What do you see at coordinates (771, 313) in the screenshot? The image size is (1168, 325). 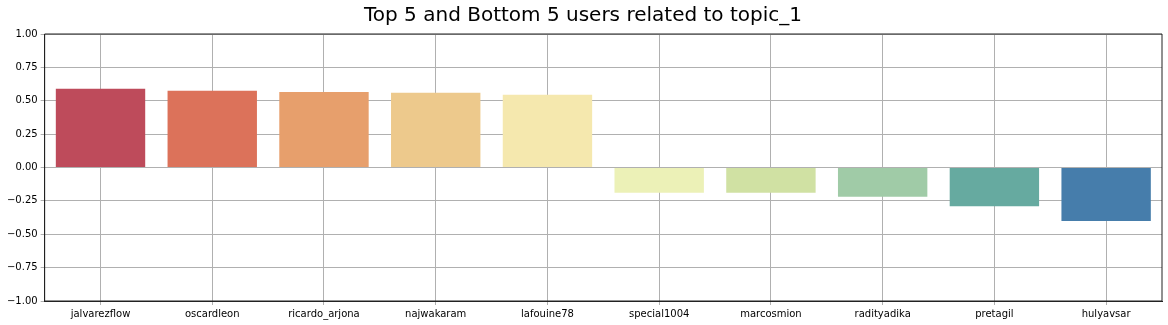 I see `x-tick-label: marcosmion` at bounding box center [771, 313].